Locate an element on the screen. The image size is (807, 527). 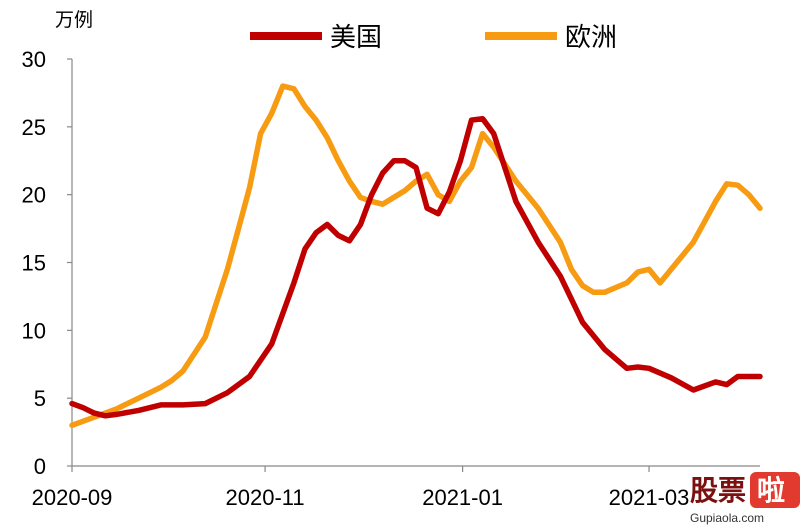
y-tick-label: 10 is located at coordinates (34, 330).